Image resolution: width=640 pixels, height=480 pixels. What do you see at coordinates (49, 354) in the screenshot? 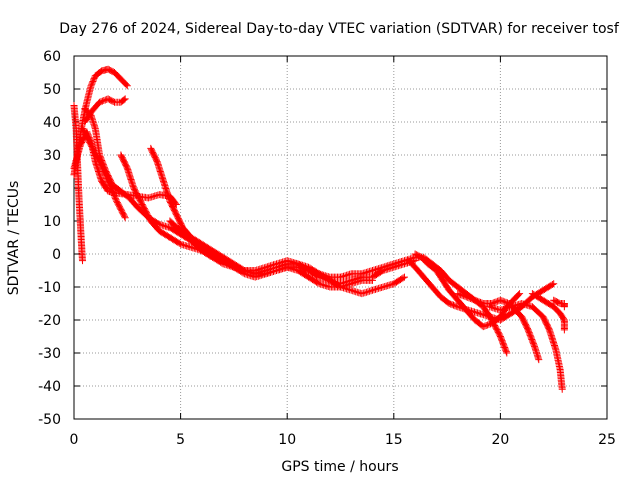
I see `y-tick-label: -30` at bounding box center [49, 354].